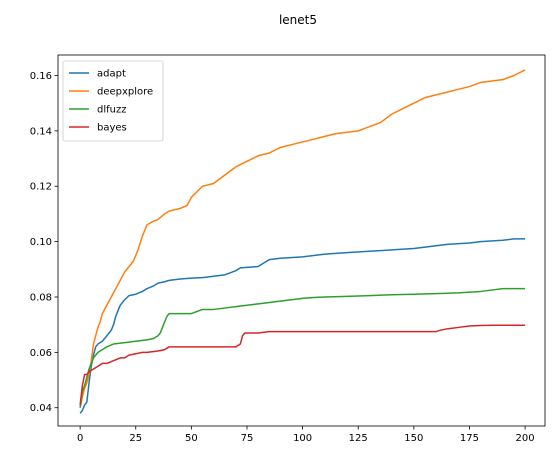  What do you see at coordinates (358, 438) in the screenshot?
I see `x-tick-label: 125` at bounding box center [358, 438].